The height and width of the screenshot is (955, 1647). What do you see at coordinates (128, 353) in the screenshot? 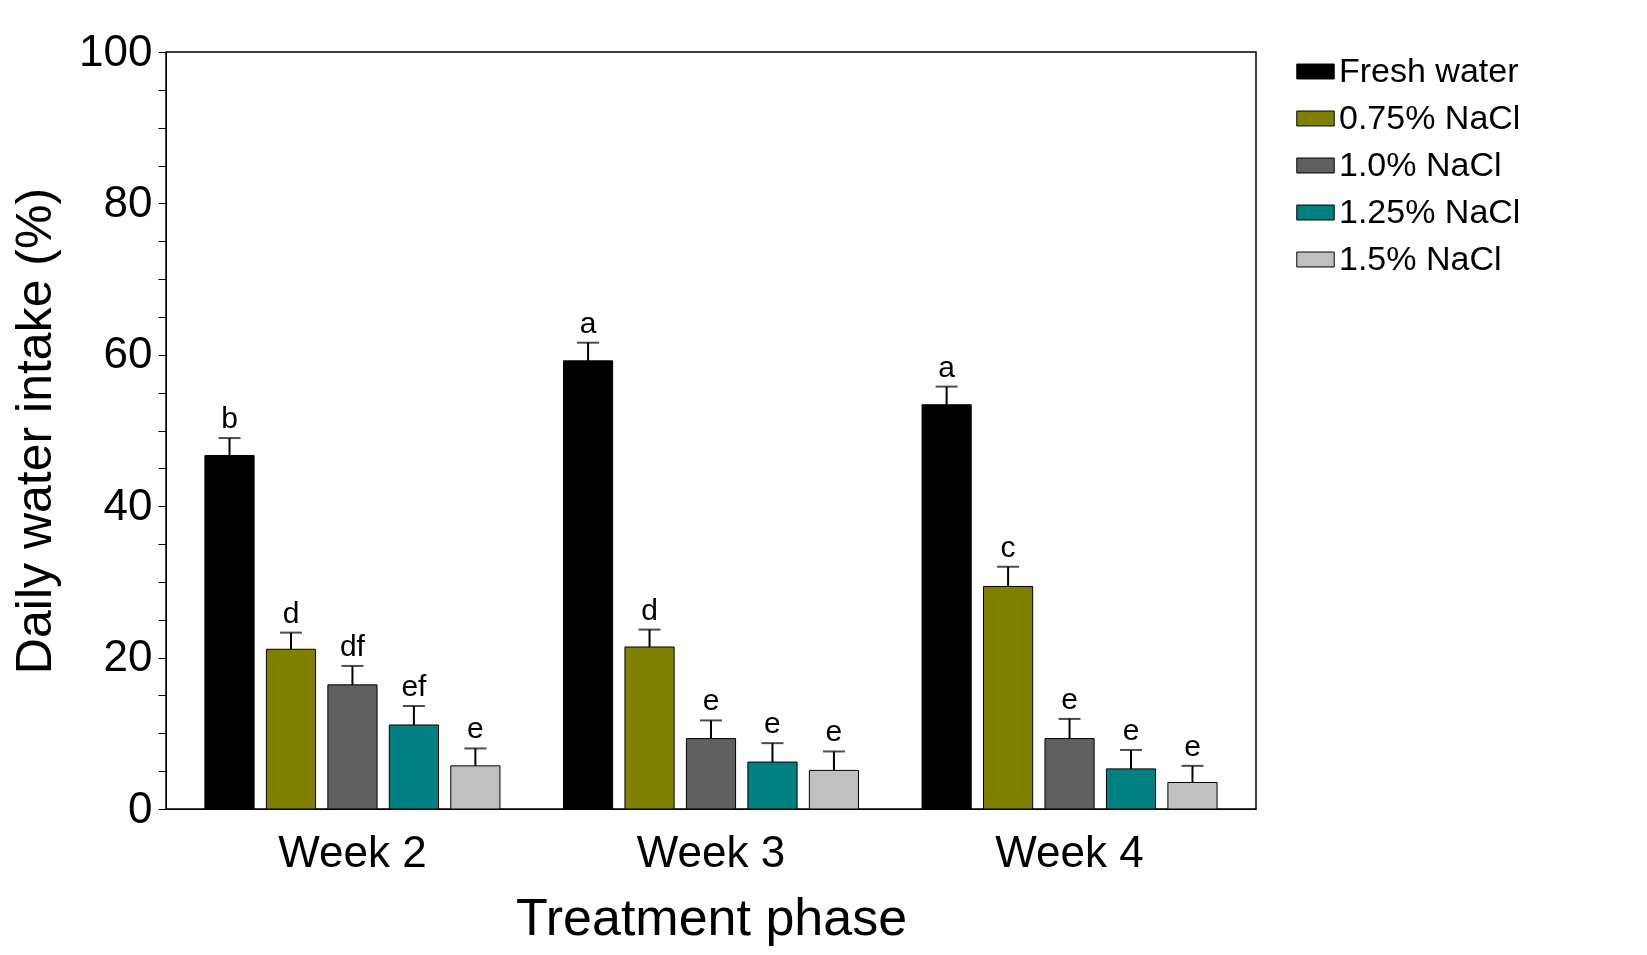
I see `y-tick-label: 60` at bounding box center [128, 353].